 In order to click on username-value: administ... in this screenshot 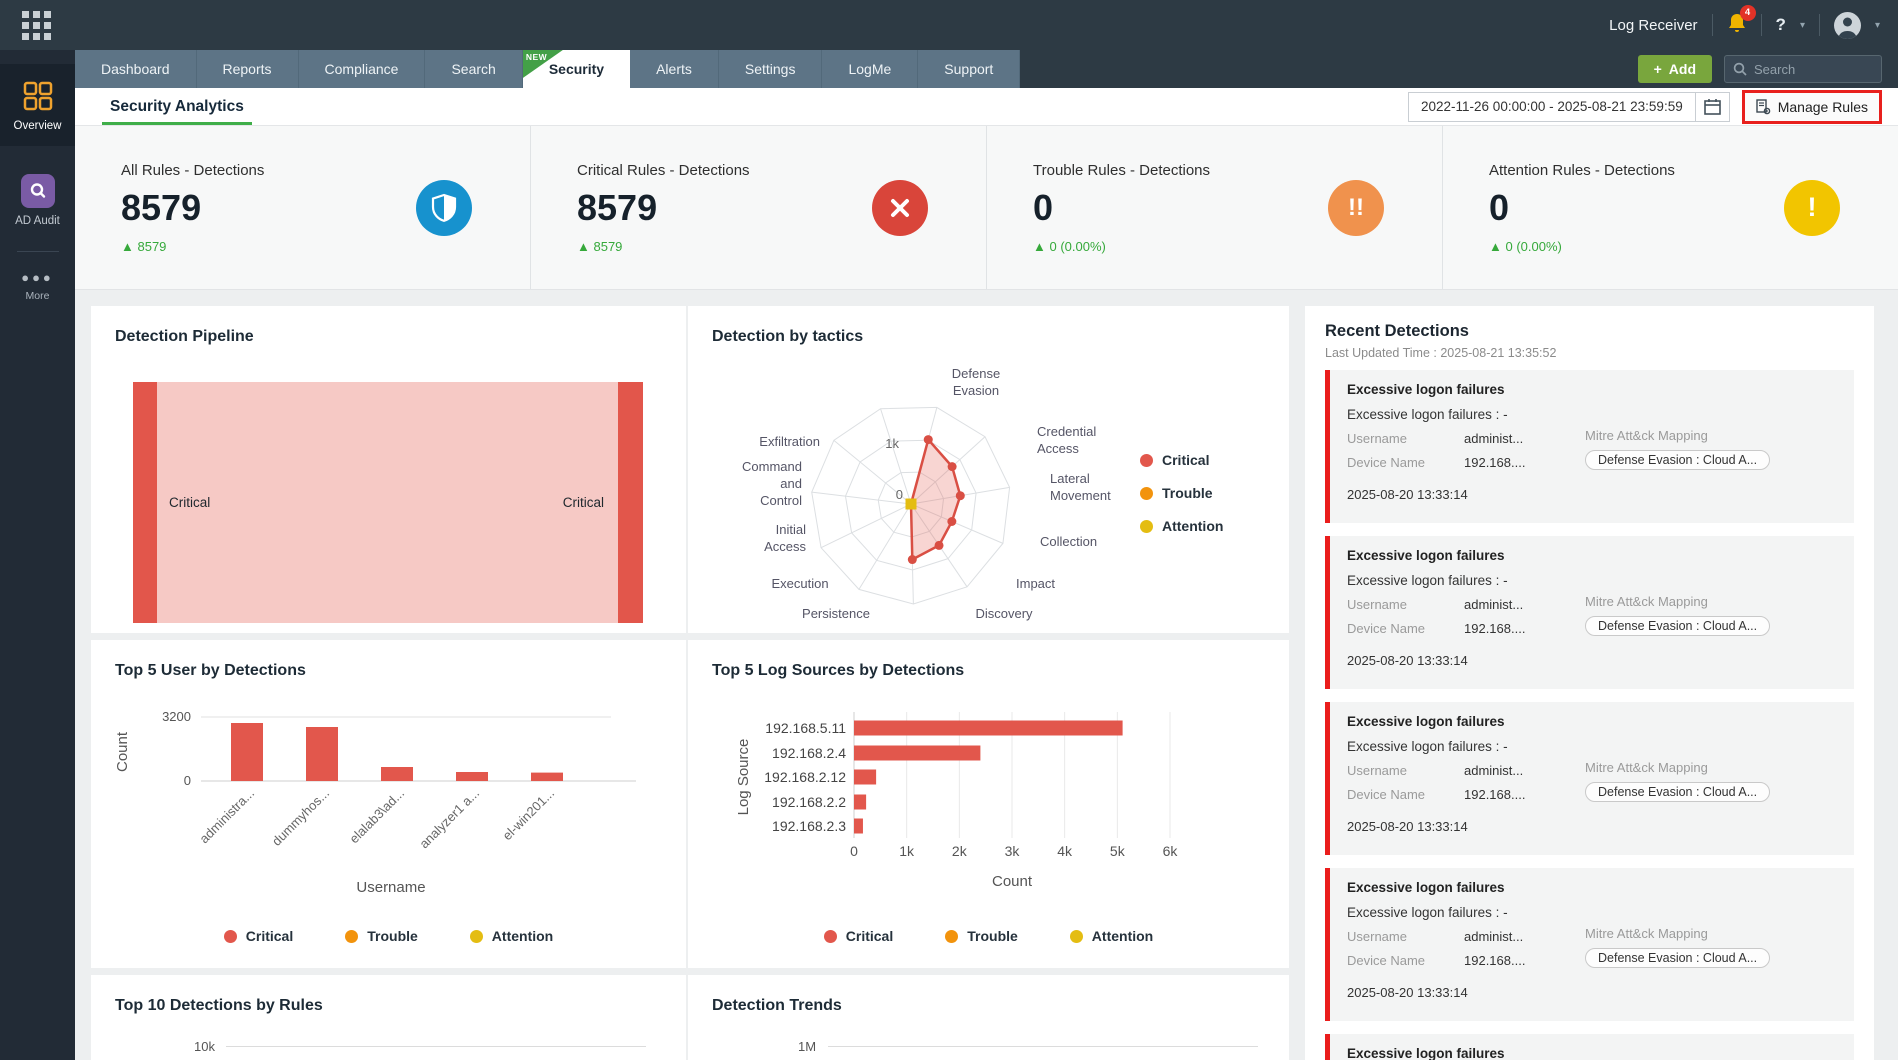, I will do `click(1494, 936)`.